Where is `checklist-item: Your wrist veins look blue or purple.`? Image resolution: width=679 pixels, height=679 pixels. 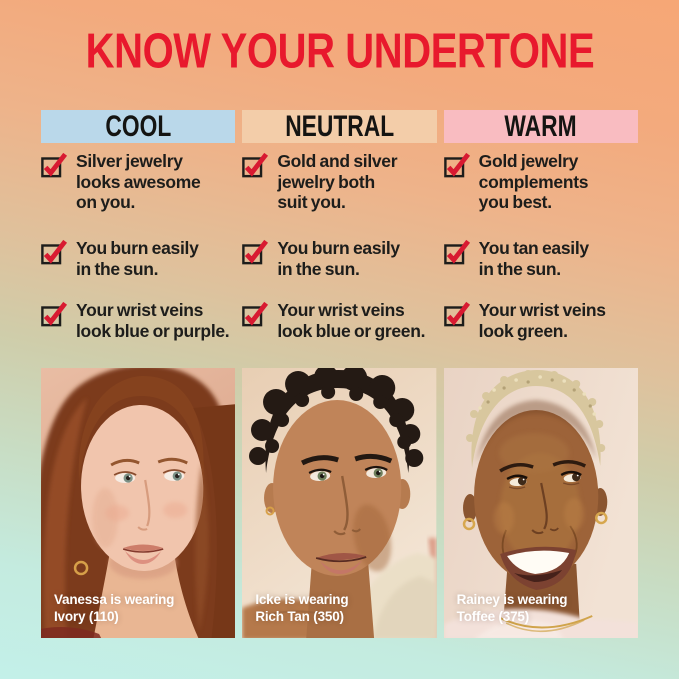 checklist-item: Your wrist veins look blue or purple. is located at coordinates (138, 320).